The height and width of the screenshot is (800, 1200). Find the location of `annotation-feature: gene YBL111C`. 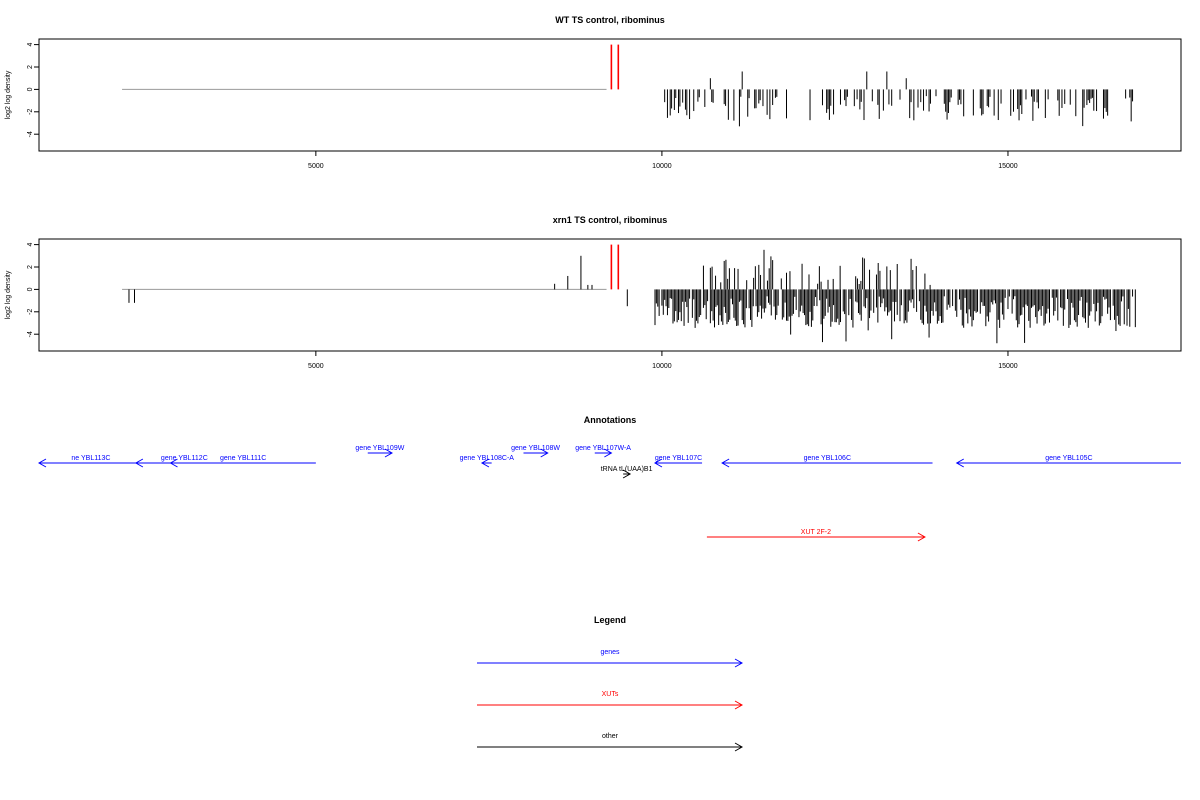

annotation-feature: gene YBL111C is located at coordinates (242, 461).